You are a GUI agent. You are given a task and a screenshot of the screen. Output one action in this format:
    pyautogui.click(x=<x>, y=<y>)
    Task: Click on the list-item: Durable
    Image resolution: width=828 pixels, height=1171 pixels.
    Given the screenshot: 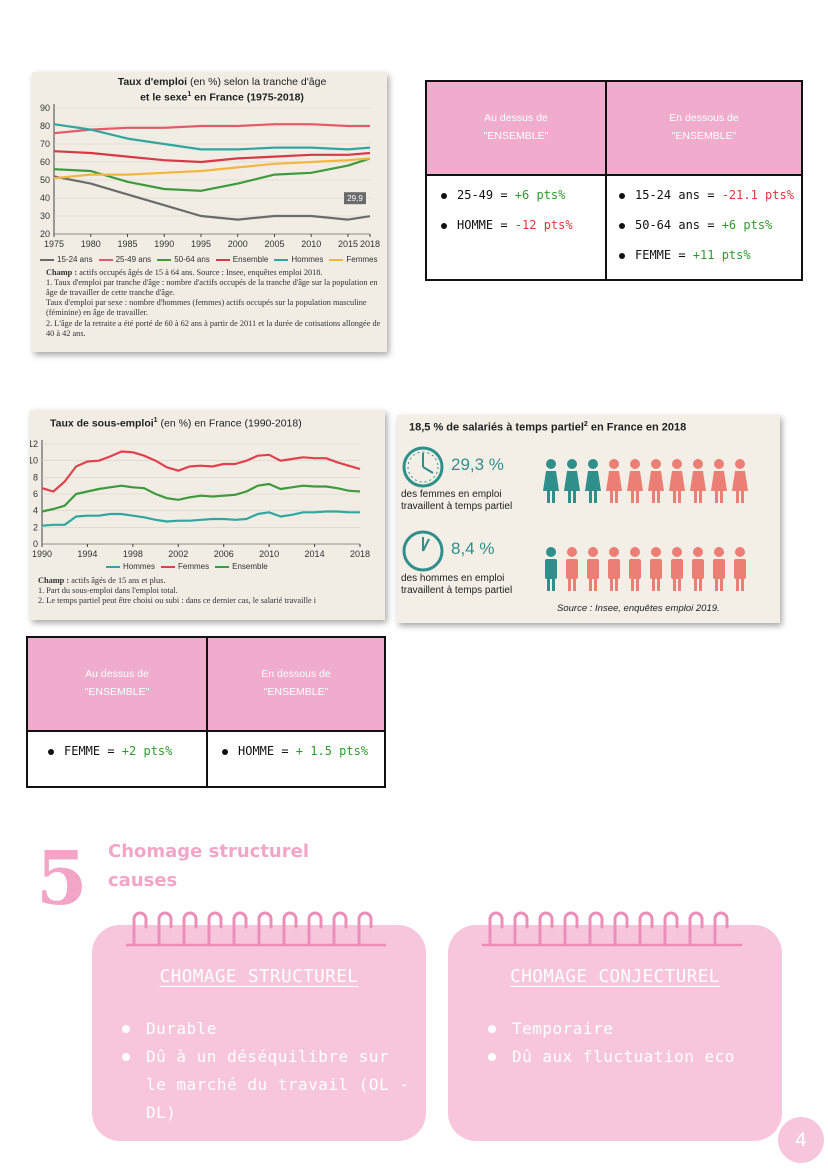 What is the action you would take?
    pyautogui.click(x=266, y=1029)
    